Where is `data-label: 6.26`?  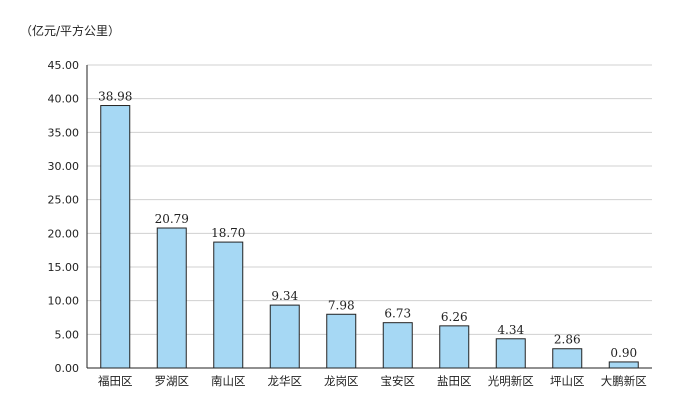
data-label: 6.26 is located at coordinates (454, 317).